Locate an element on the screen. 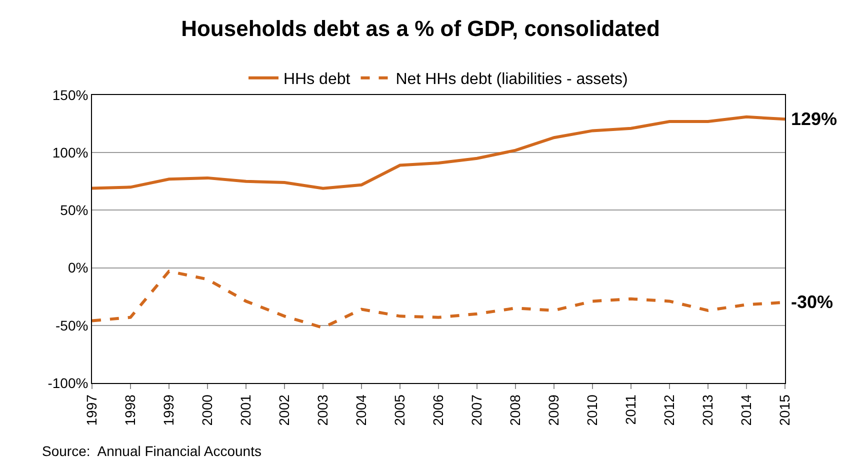  annotation: -30% is located at coordinates (812, 302).